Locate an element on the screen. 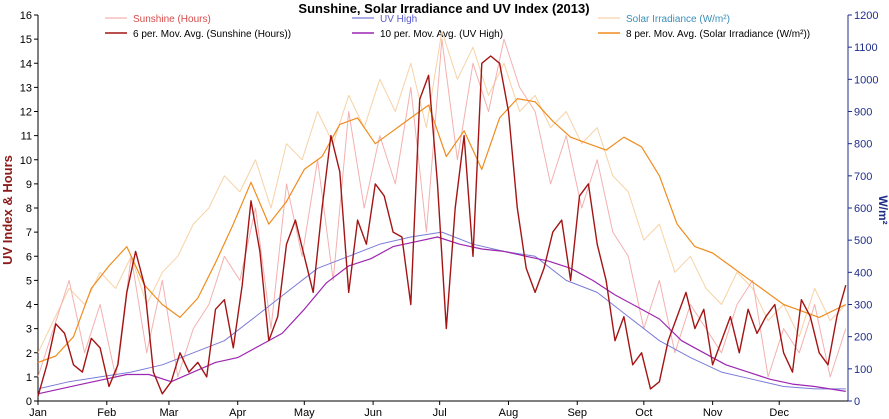 The height and width of the screenshot is (419, 889). legend-label: Sunshine (Hours) is located at coordinates (172, 19).